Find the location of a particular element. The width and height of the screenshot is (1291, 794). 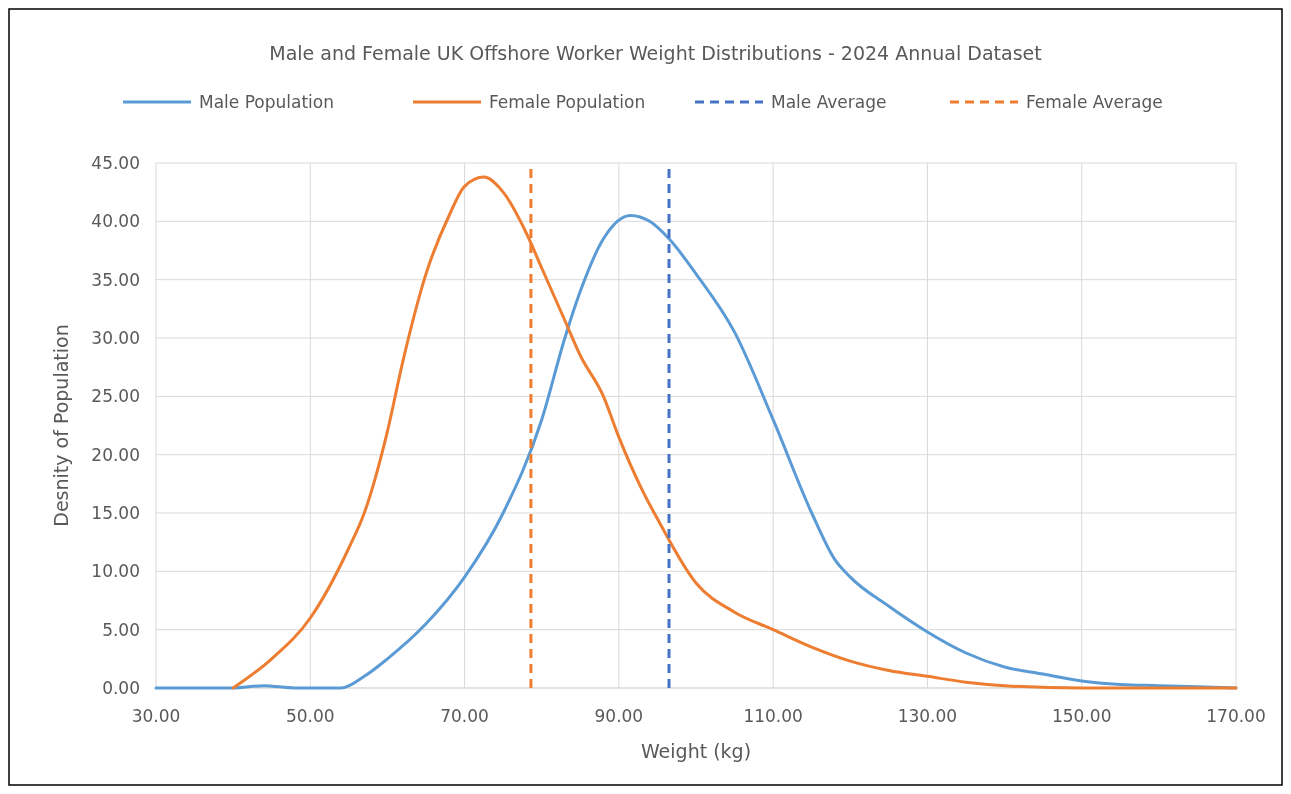

x-tick-label: 70.00 is located at coordinates (464, 716).